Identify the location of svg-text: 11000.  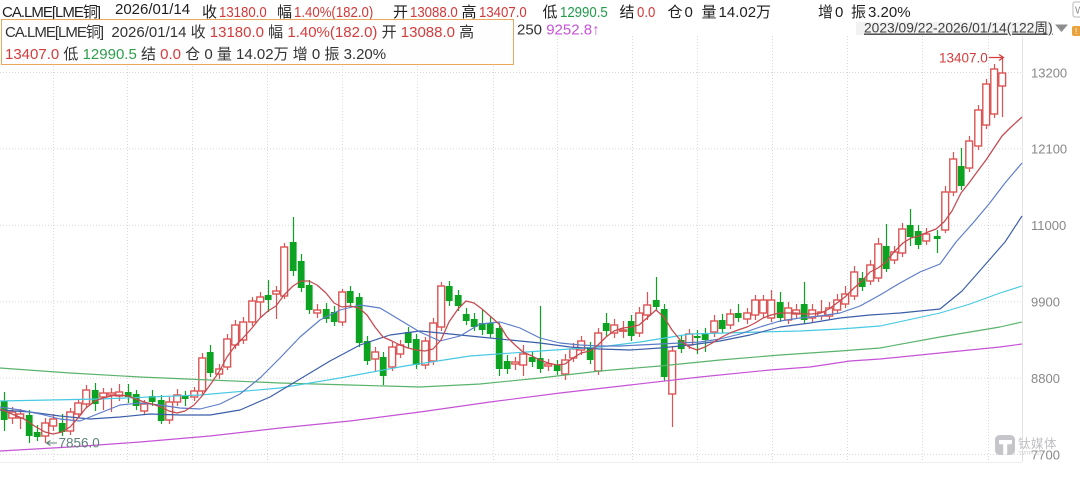
(1048, 225).